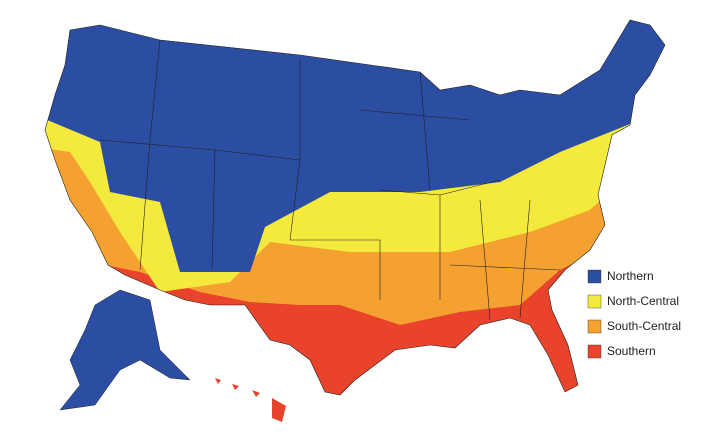  Describe the element at coordinates (644, 326) in the screenshot. I see `legend-label: South-Central` at that location.